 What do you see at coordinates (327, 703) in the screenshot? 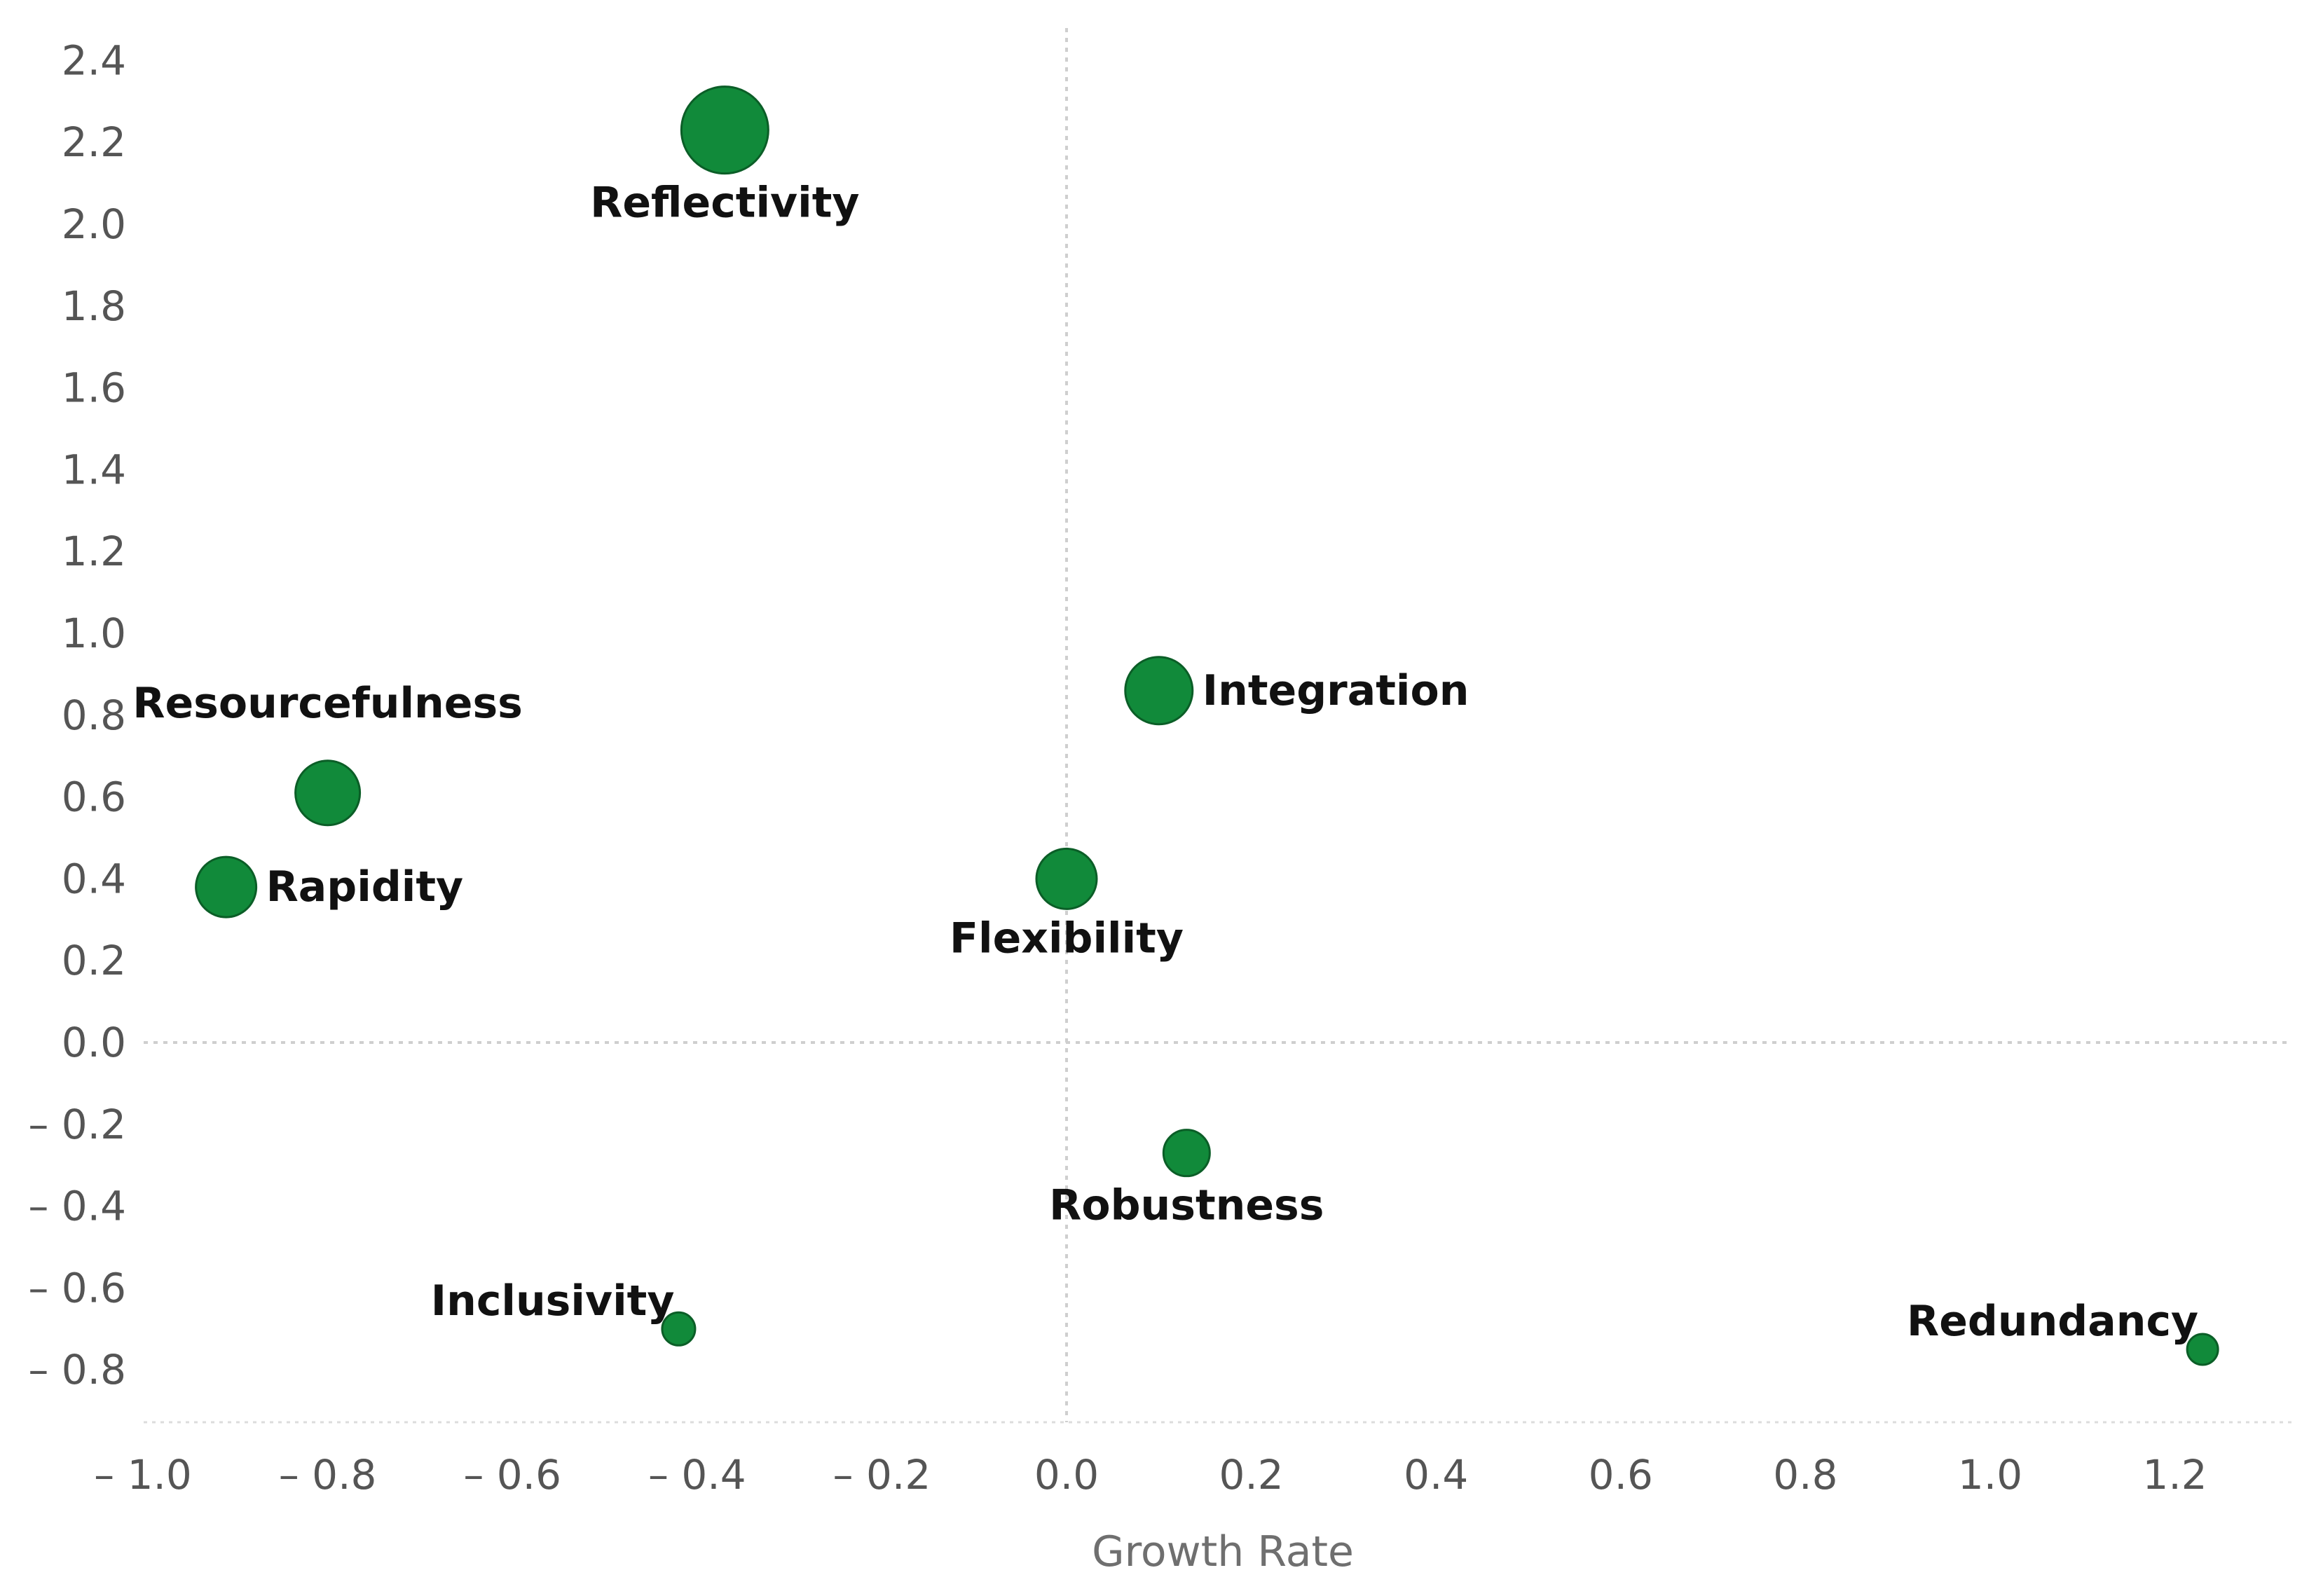
I see `data-label-resourcefulness: Resourcefulness` at bounding box center [327, 703].